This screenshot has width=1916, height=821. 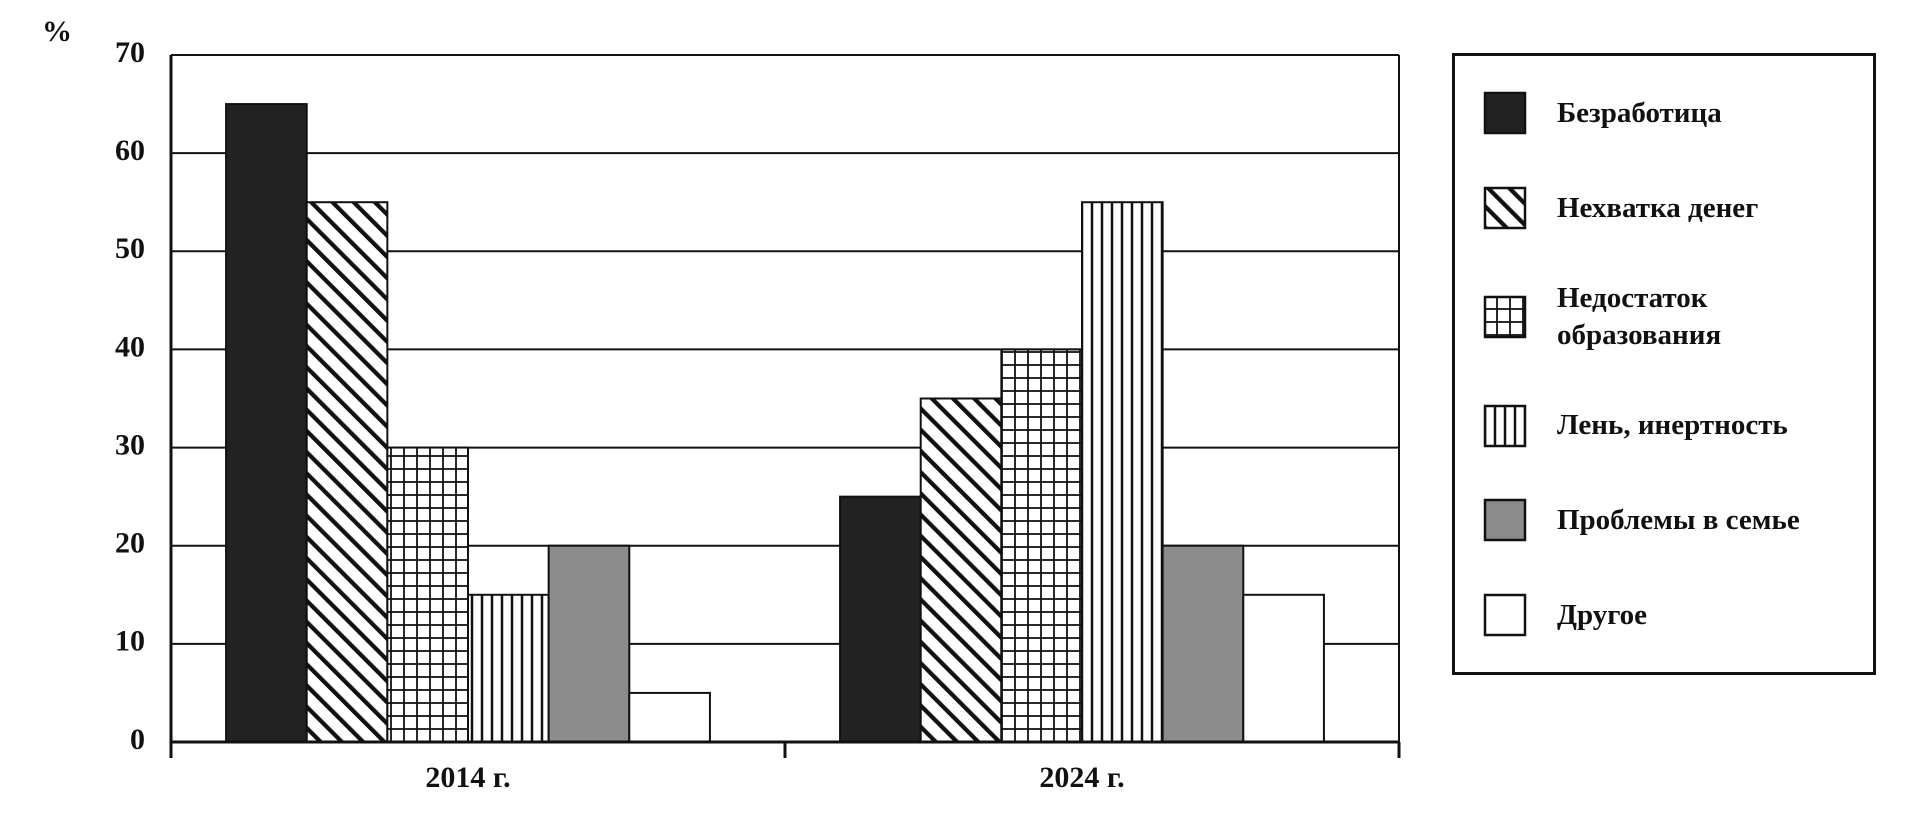 What do you see at coordinates (1639, 316) in the screenshot?
I see `legend-label: Недостаток образования` at bounding box center [1639, 316].